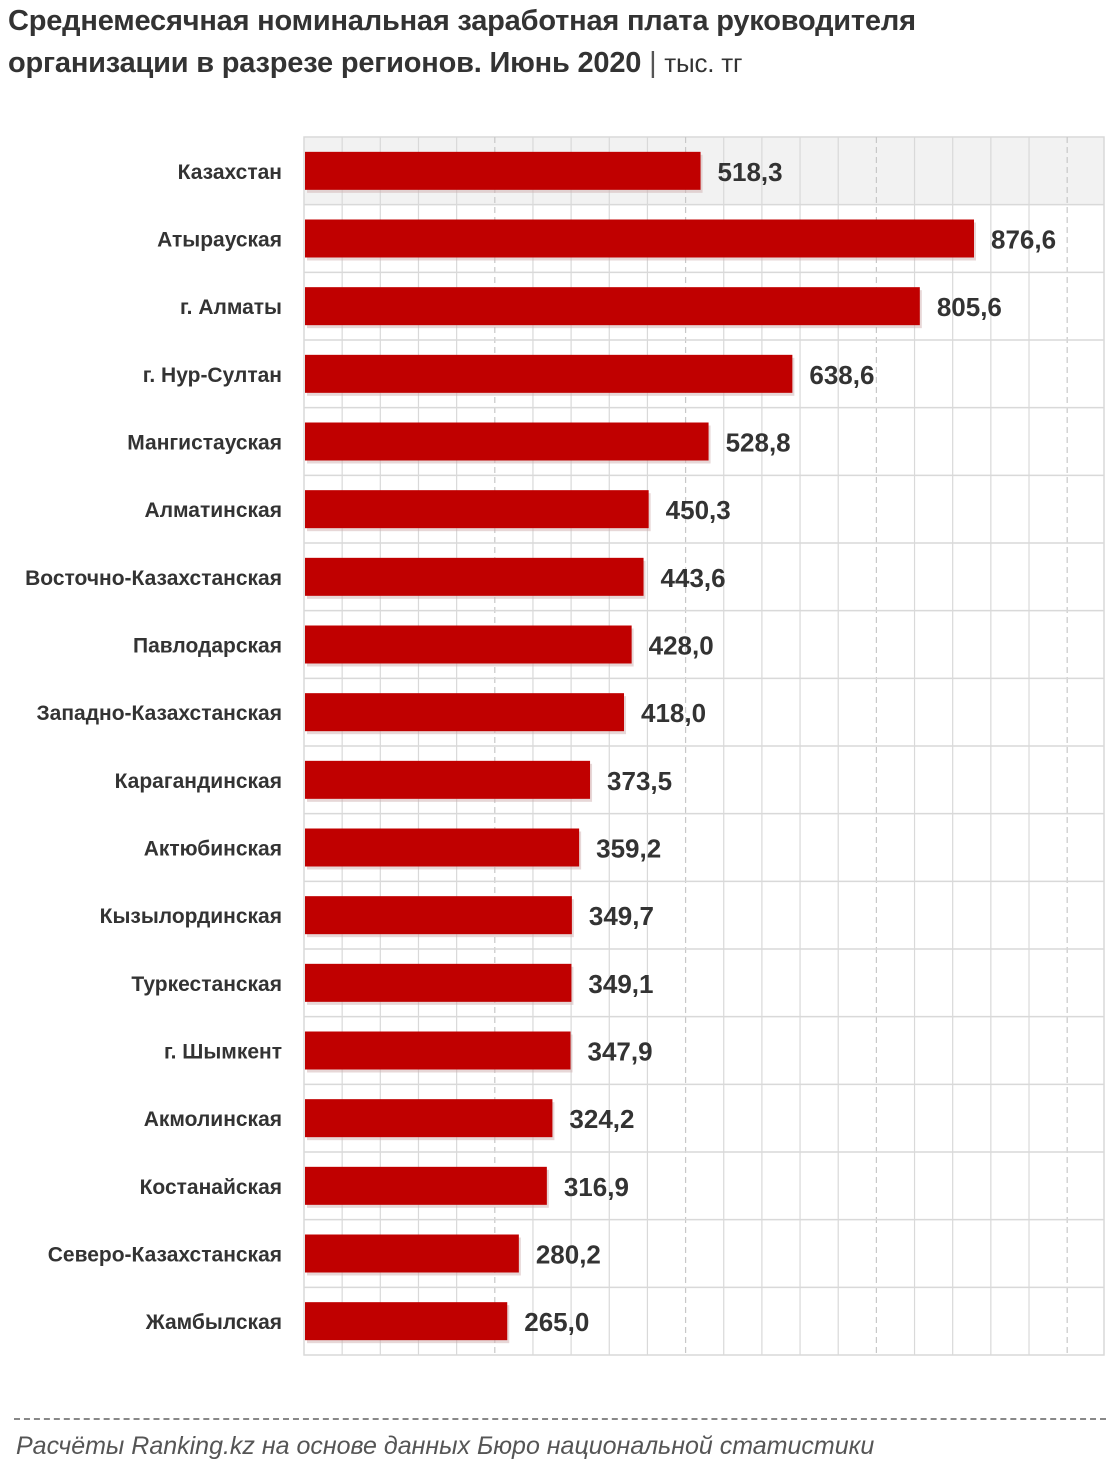  I want to click on category-label: Алматинская, so click(213, 510).